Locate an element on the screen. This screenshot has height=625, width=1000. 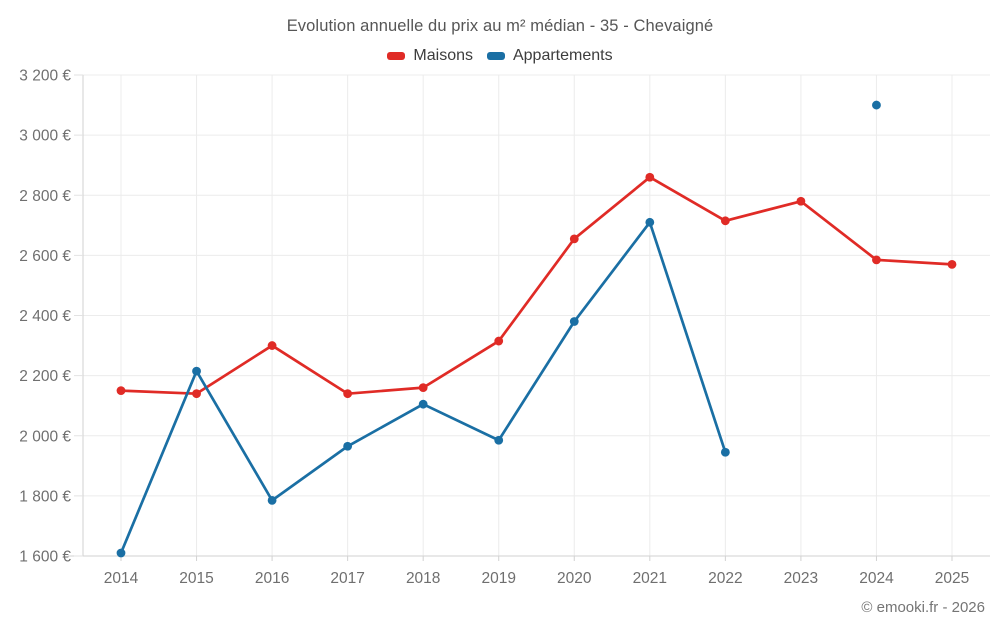
data-point-maisons-2019 is located at coordinates (499, 341).